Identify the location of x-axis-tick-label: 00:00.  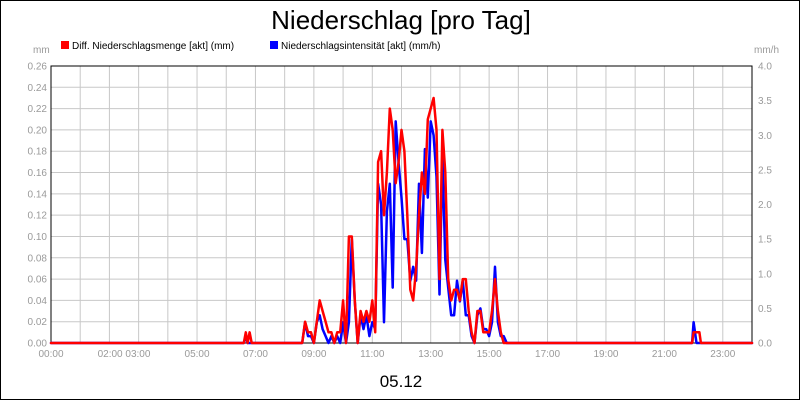
(50, 354).